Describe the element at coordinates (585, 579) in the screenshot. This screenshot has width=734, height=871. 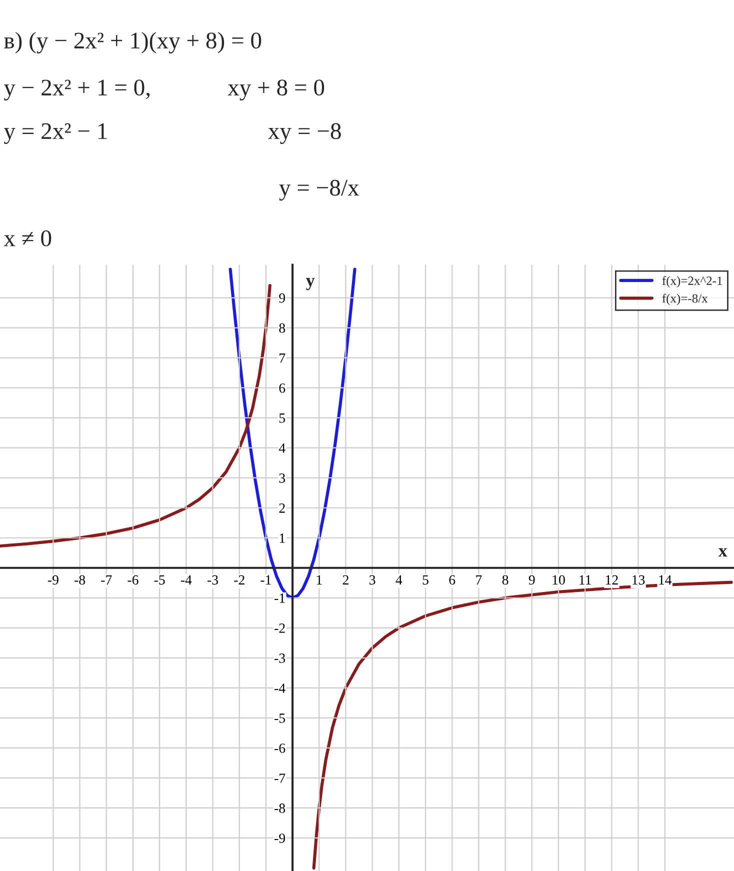
I see `x-tick-label: 11` at that location.